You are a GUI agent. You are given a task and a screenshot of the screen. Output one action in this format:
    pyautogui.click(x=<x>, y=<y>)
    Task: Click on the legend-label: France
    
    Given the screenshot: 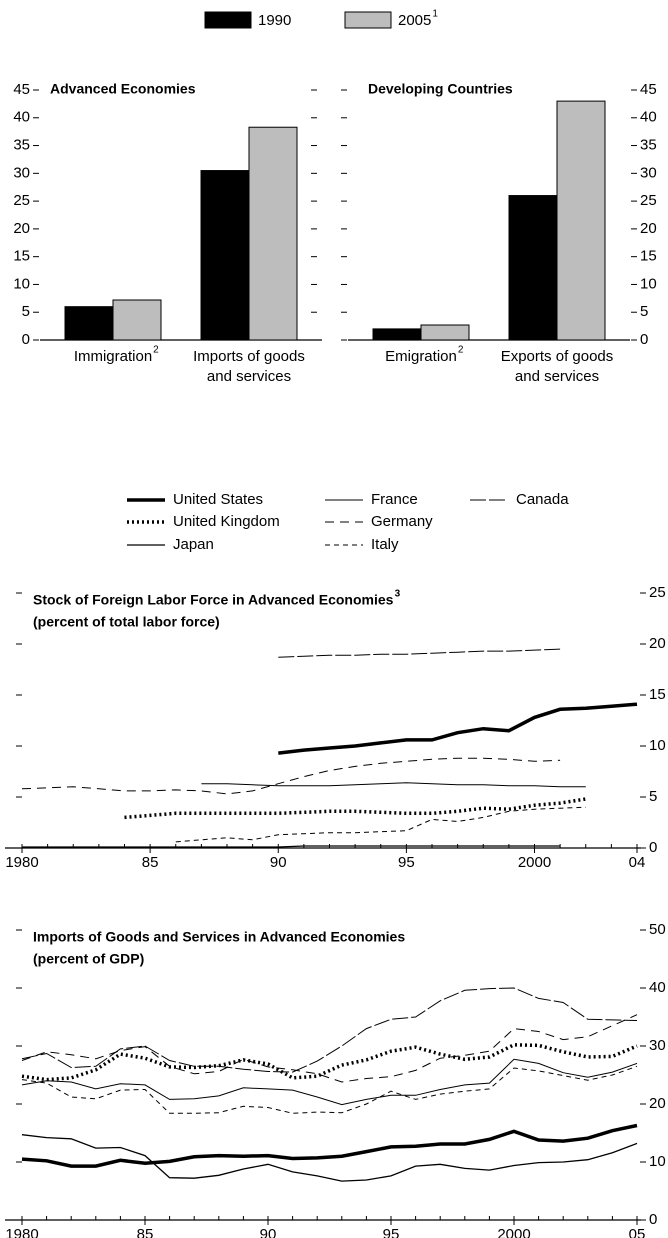 What is the action you would take?
    pyautogui.click(x=394, y=499)
    